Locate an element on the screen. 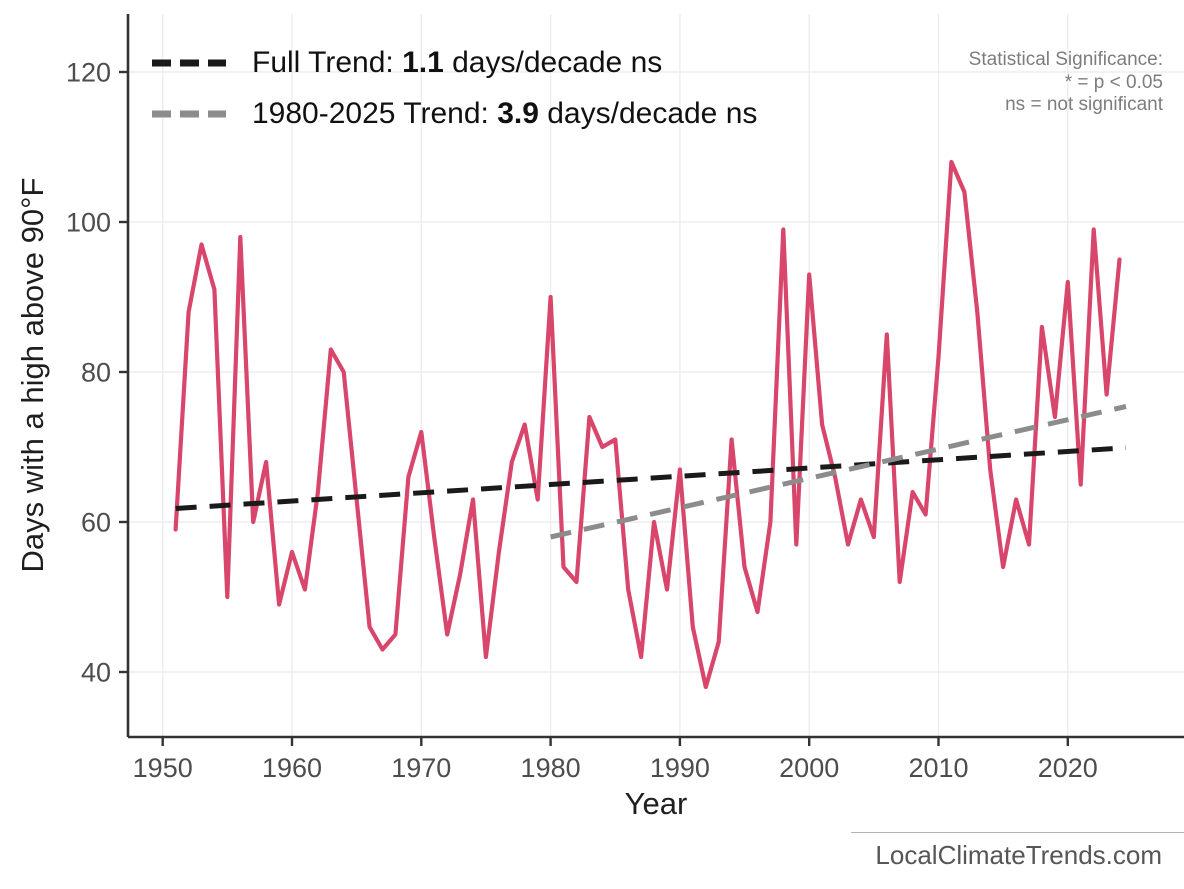 The width and height of the screenshot is (1184, 889). recent-trend-line is located at coordinates (838, 472).